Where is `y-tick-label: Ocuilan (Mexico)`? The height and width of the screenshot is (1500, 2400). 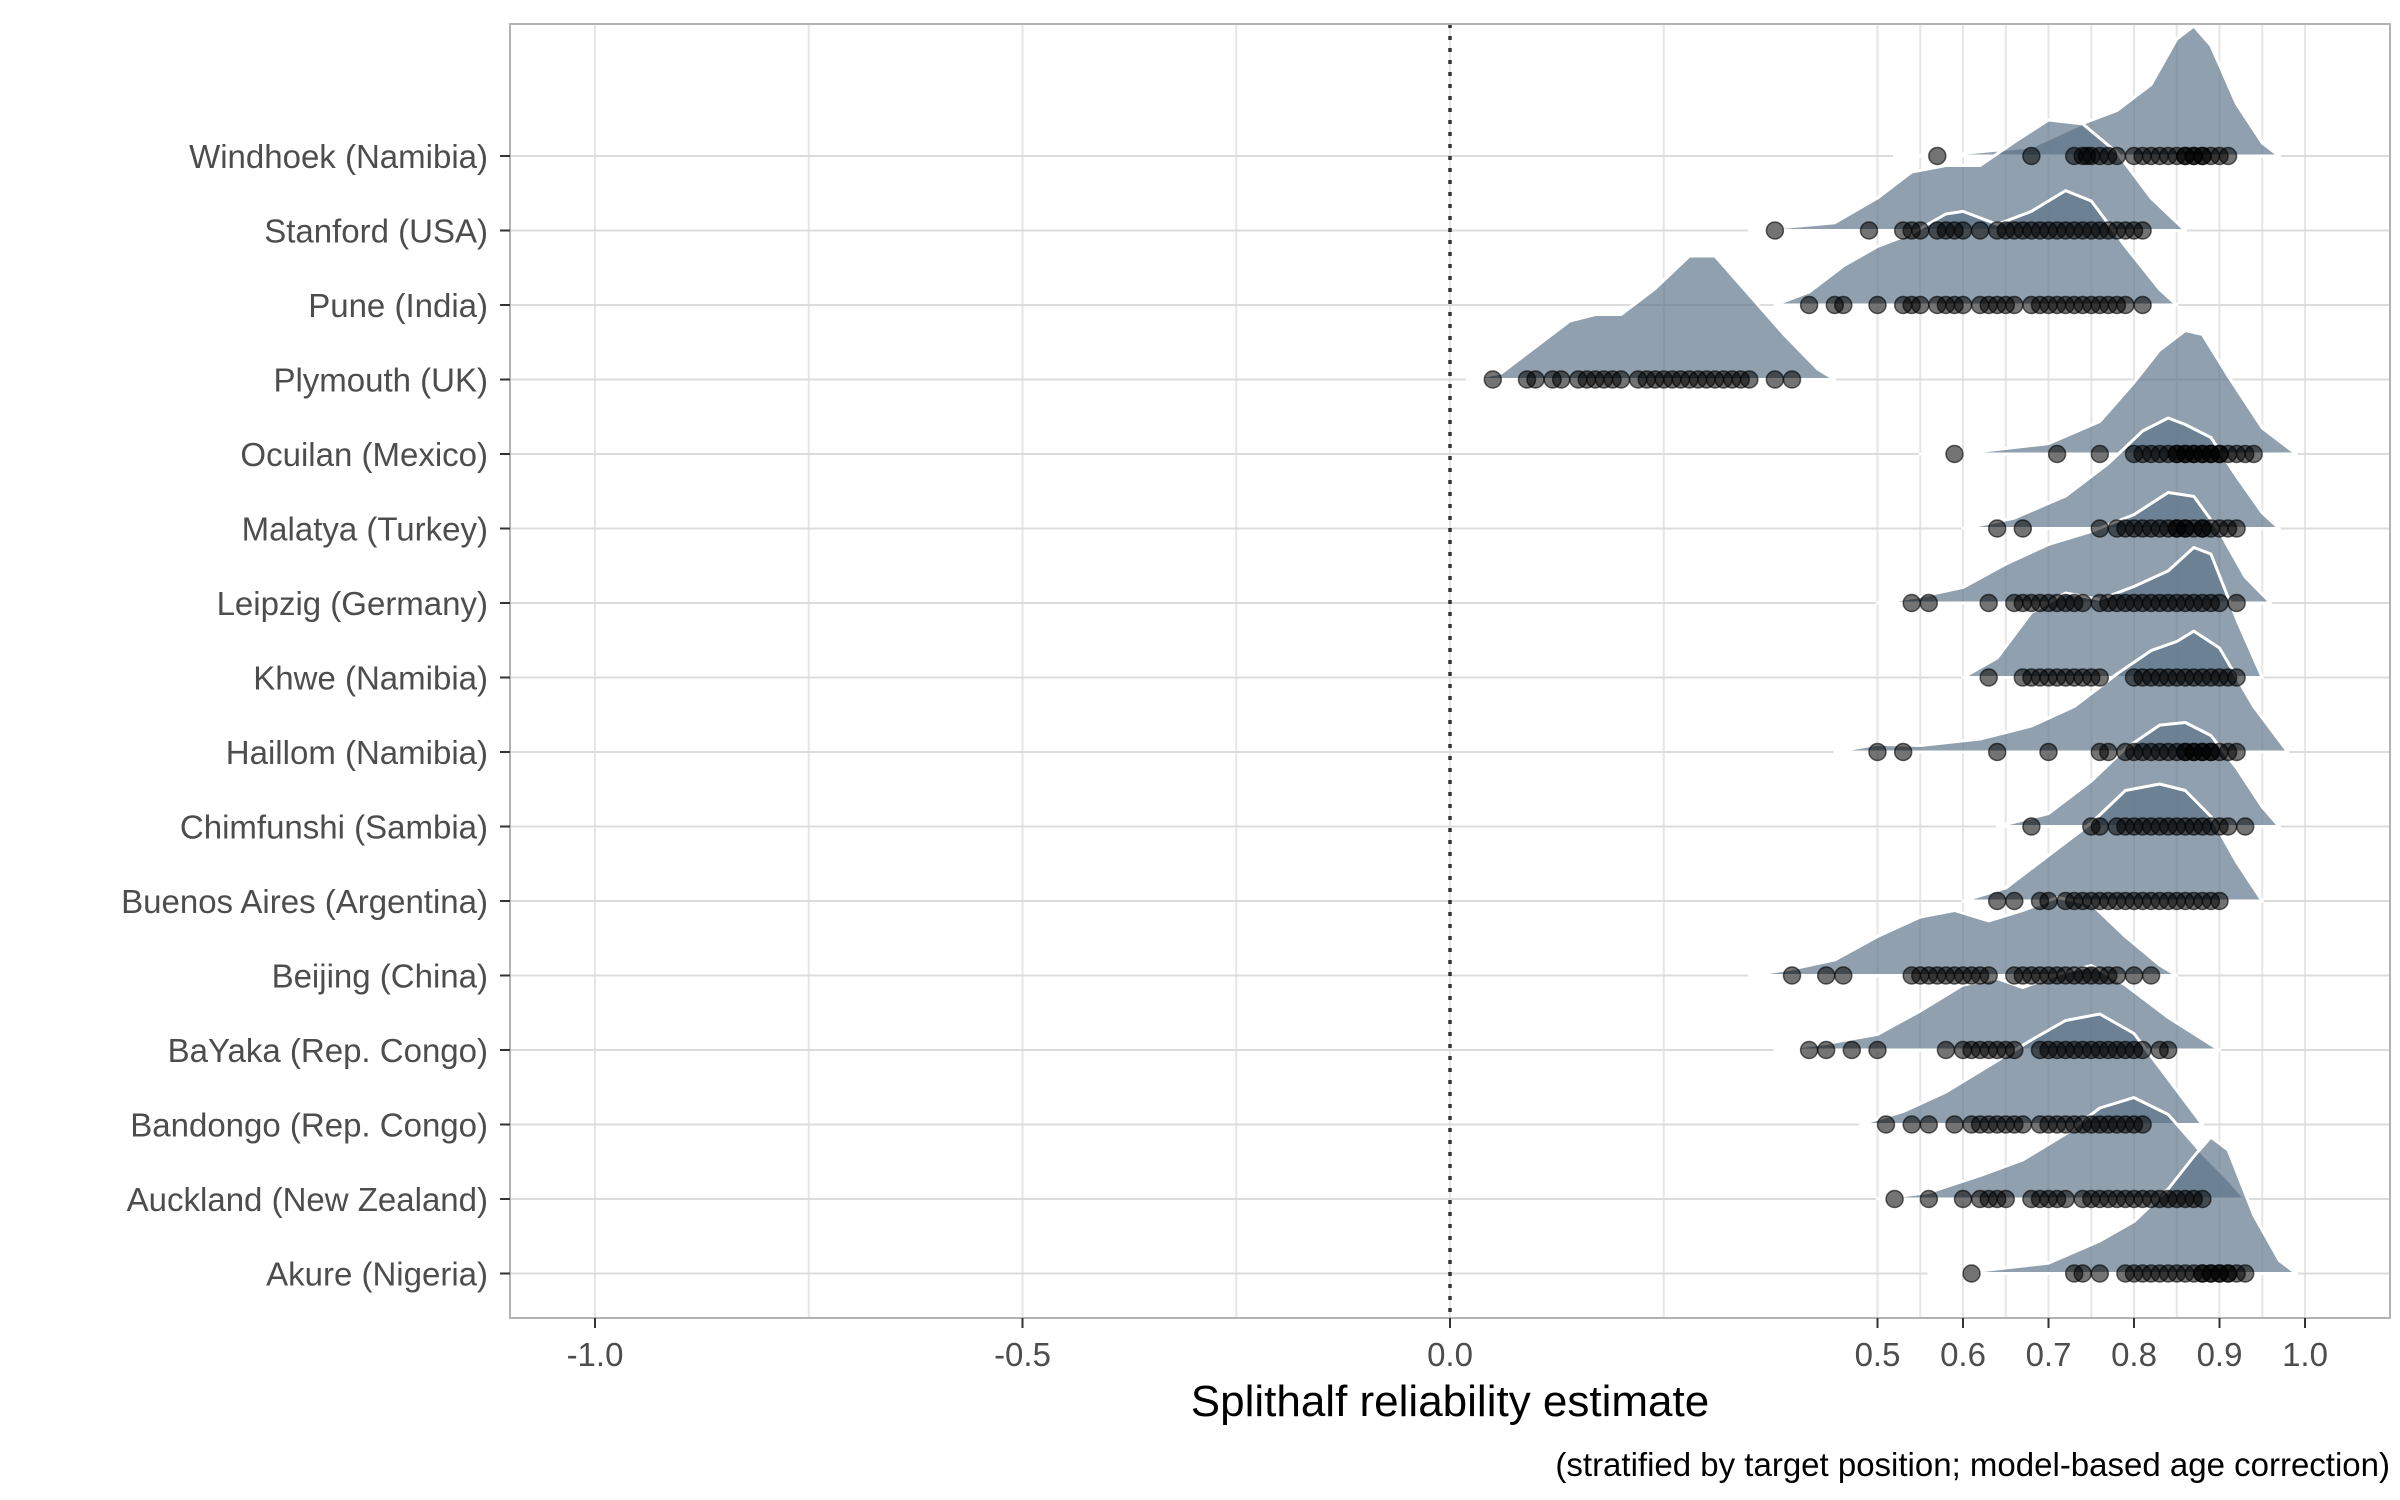
y-tick-label: Ocuilan (Mexico) is located at coordinates (364, 454).